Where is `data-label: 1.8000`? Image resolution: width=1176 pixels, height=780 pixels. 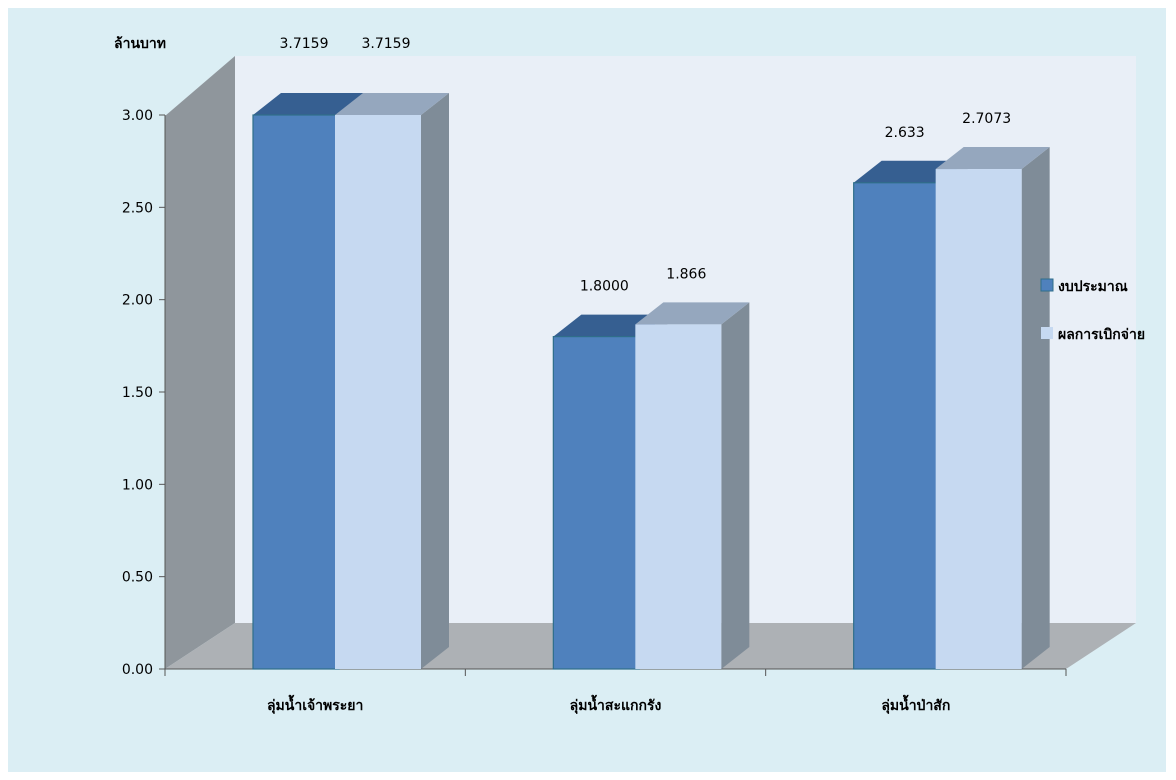
data-label: 1.8000 is located at coordinates (604, 287).